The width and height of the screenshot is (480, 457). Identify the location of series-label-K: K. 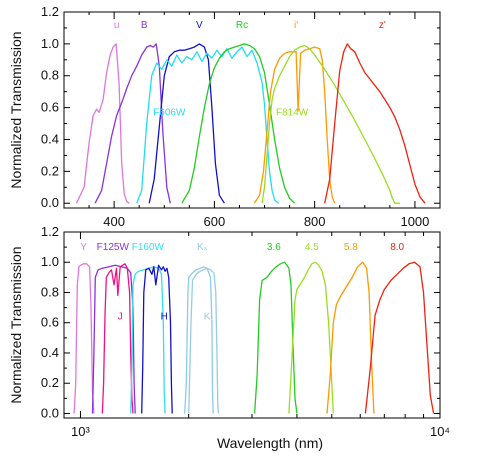
(207, 317).